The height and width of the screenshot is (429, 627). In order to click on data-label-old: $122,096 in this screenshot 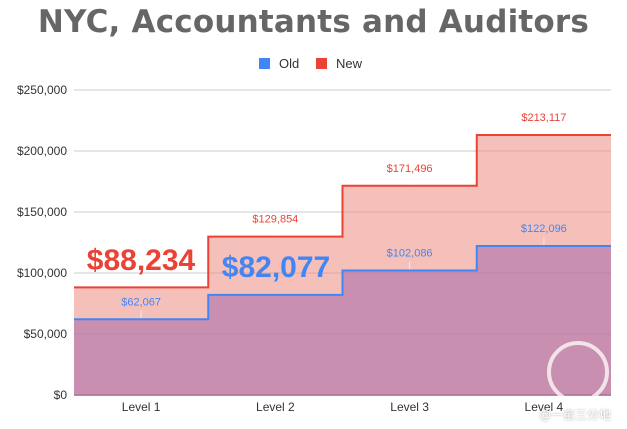, I will do `click(544, 229)`.